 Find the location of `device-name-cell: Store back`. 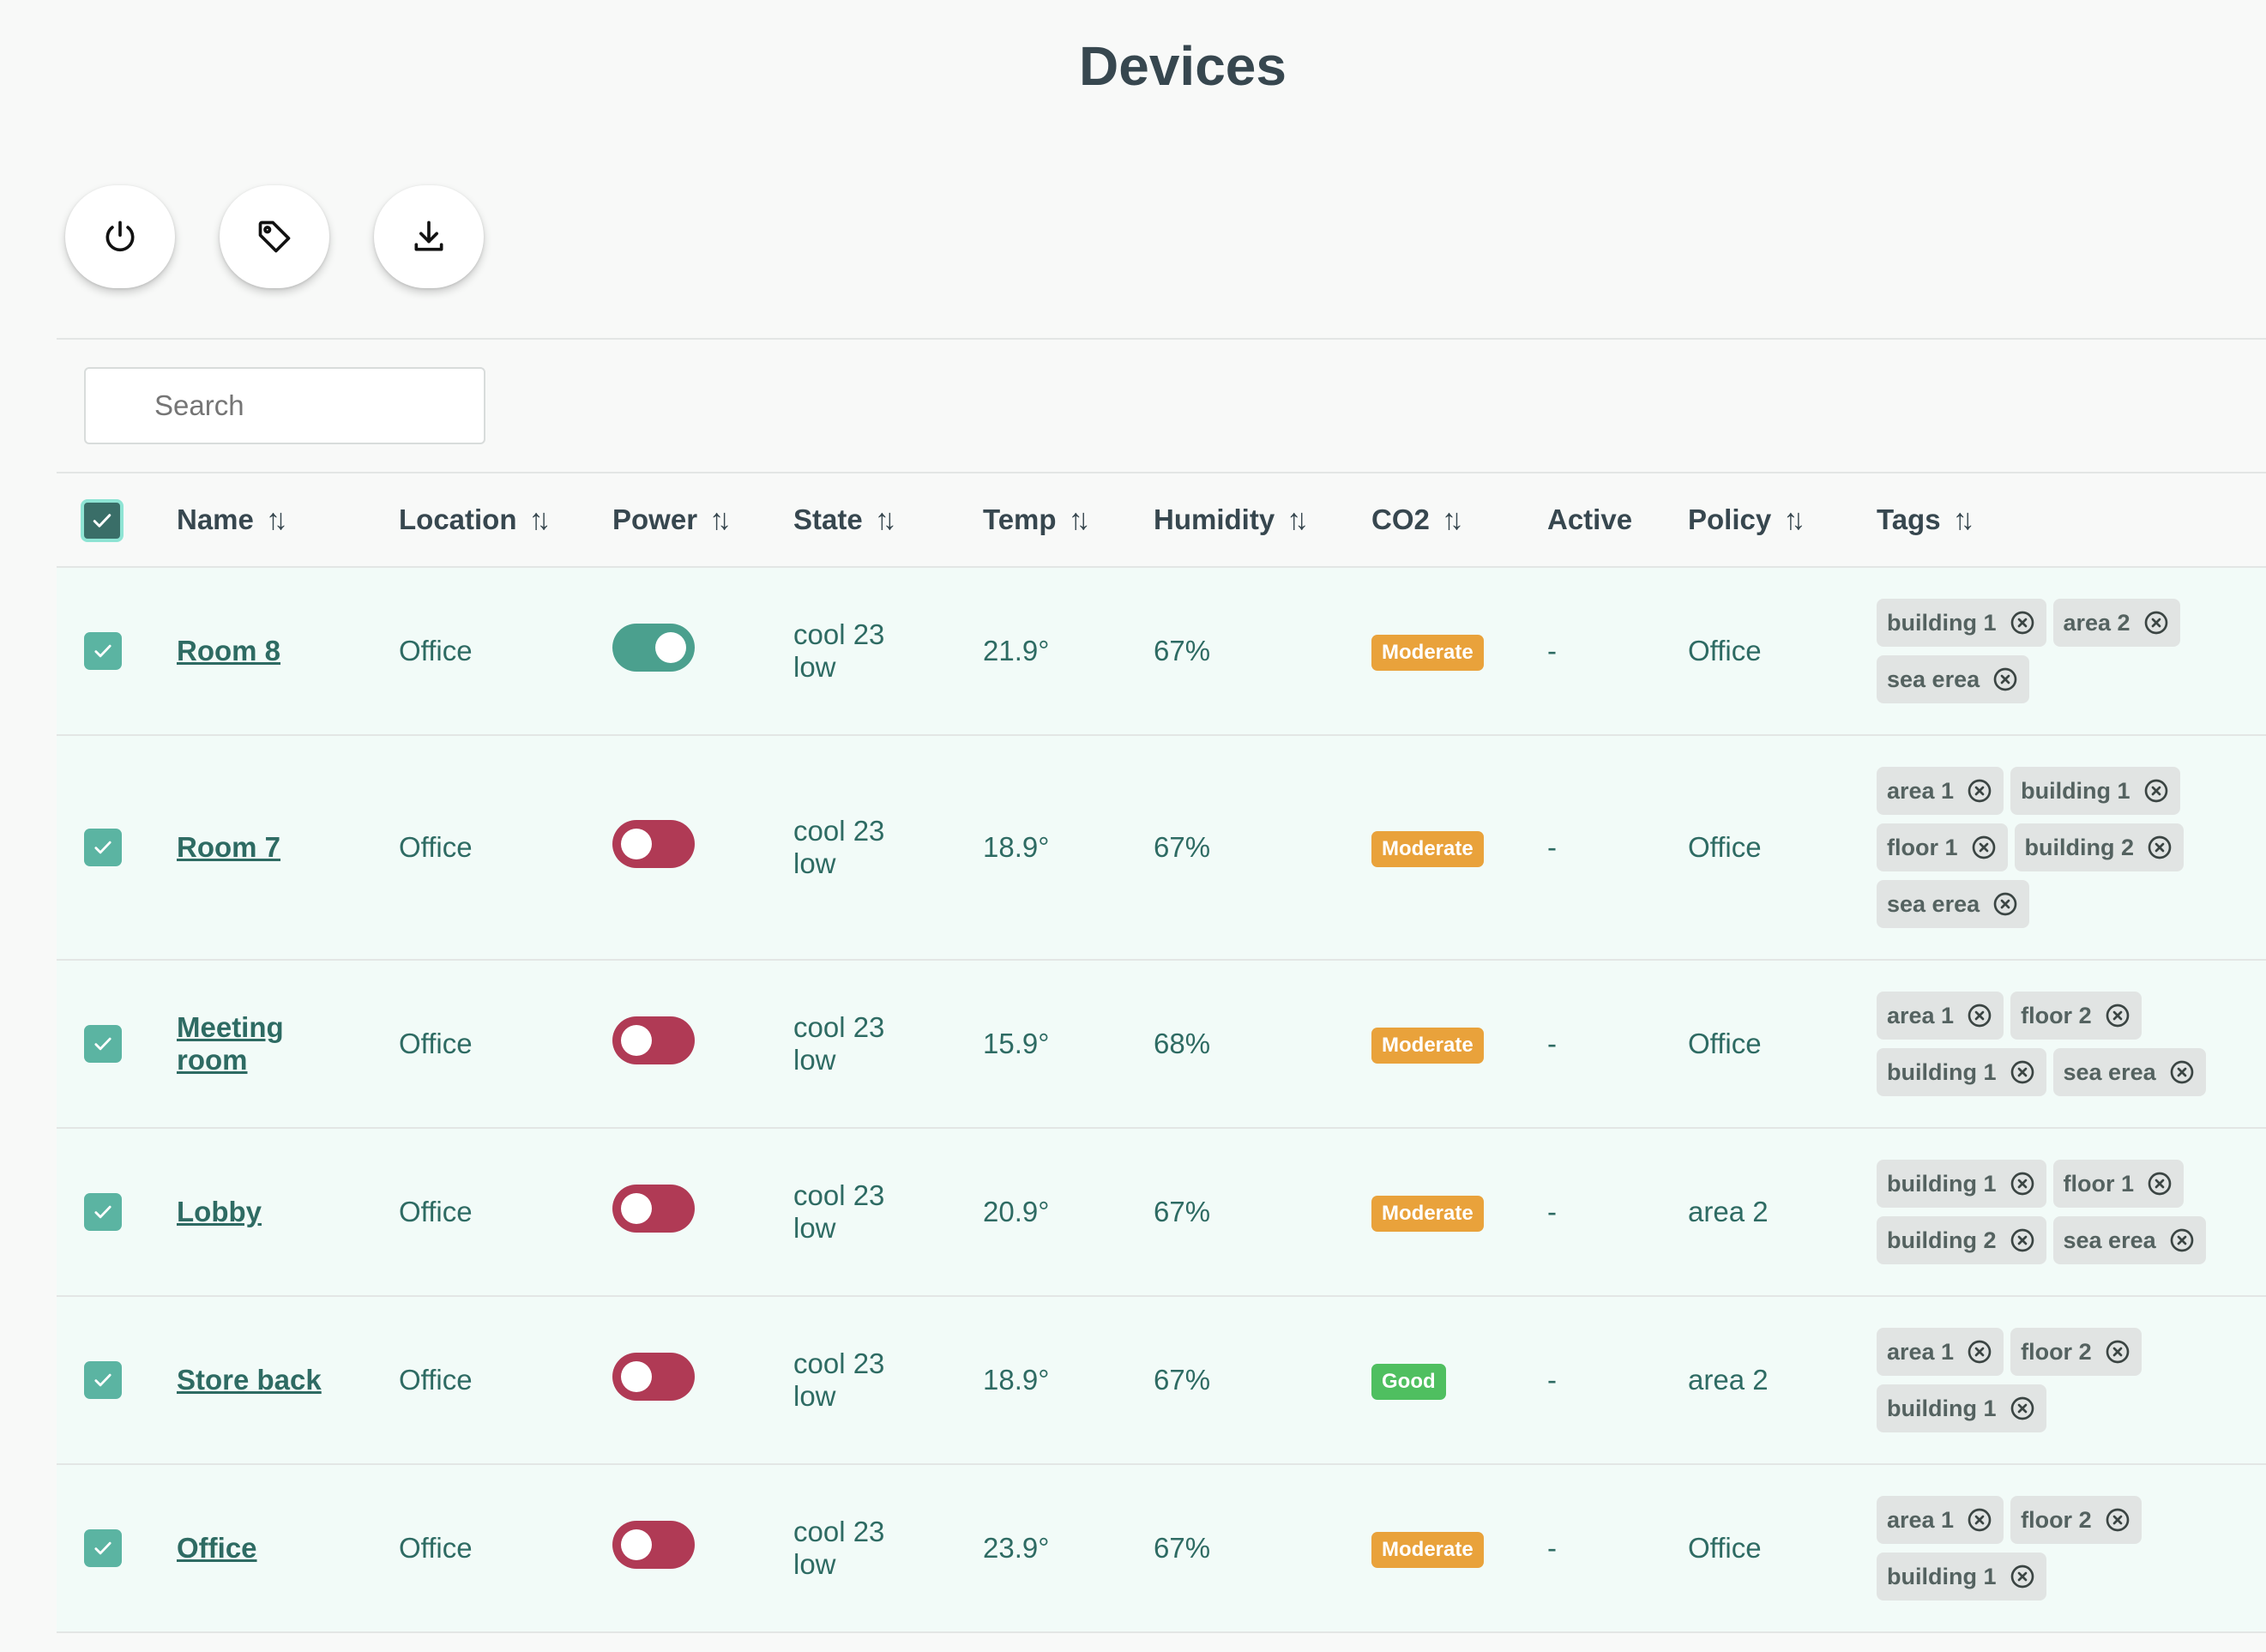

device-name-cell: Store back is located at coordinates (249, 1380).